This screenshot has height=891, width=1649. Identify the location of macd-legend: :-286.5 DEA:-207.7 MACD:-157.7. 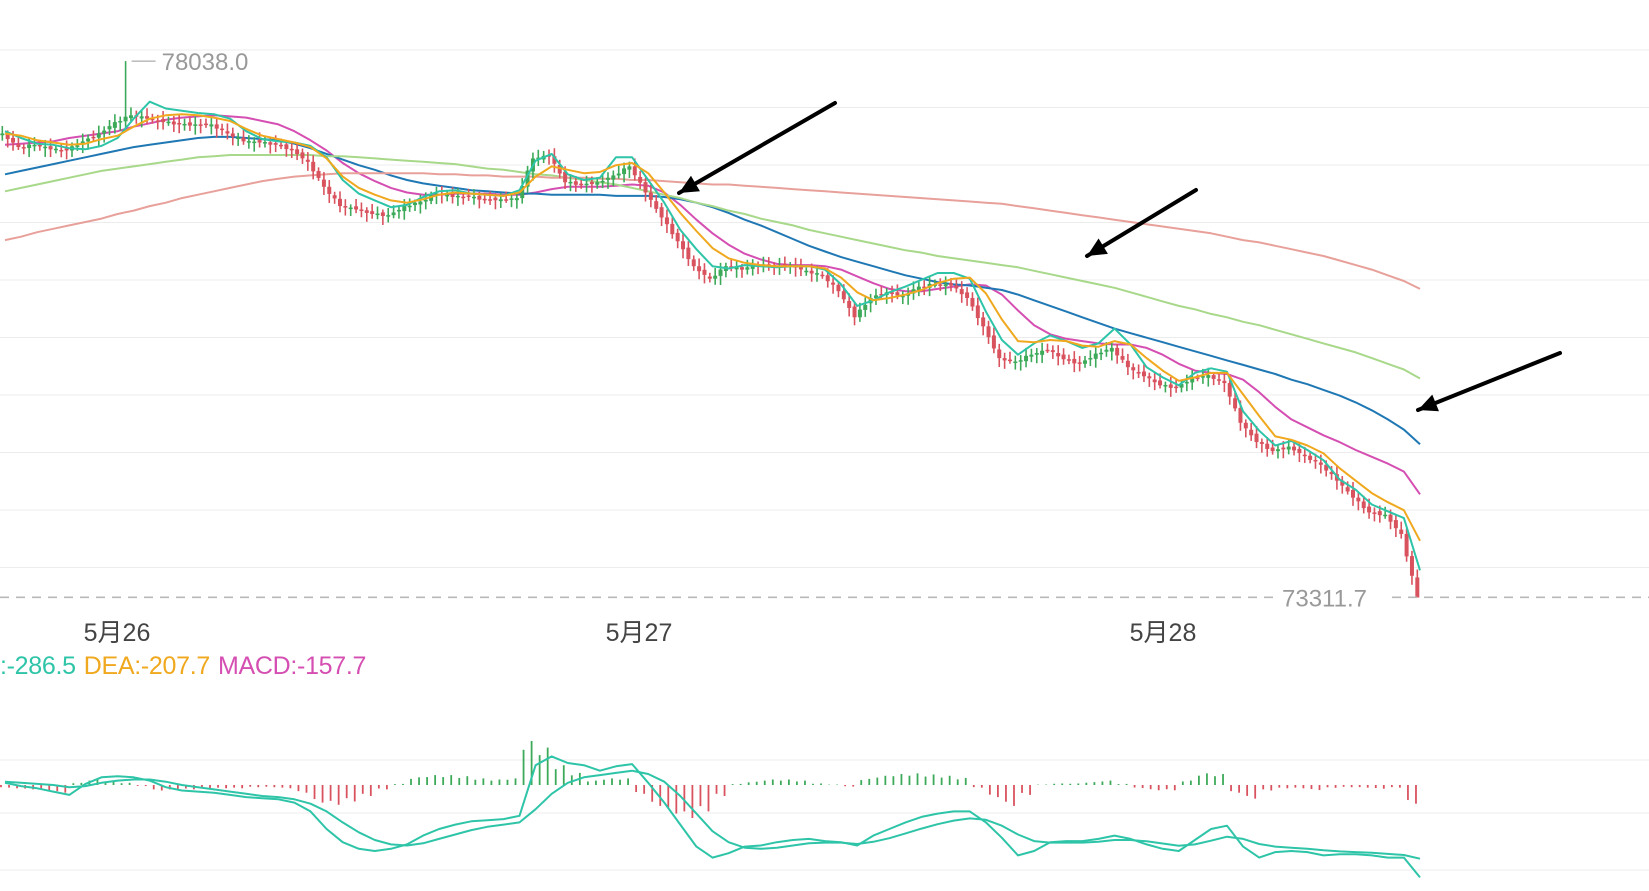
(187, 666).